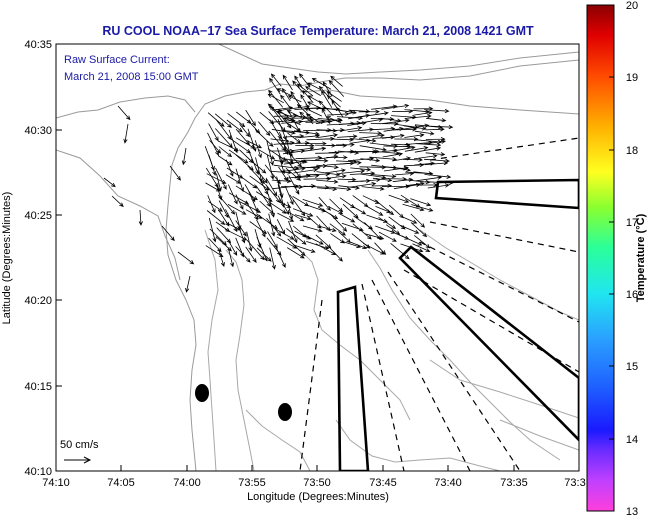 This screenshot has height=518, width=651. Describe the element at coordinates (641, 257) in the screenshot. I see `colorbar-label: Temperature (°C)` at that location.